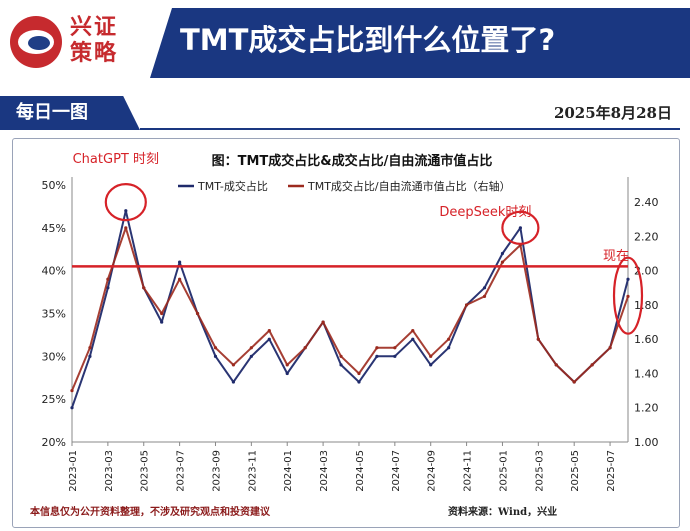 The image size is (690, 531). Describe the element at coordinates (54, 271) in the screenshot. I see `y-left-tick-label: 40%` at that location.